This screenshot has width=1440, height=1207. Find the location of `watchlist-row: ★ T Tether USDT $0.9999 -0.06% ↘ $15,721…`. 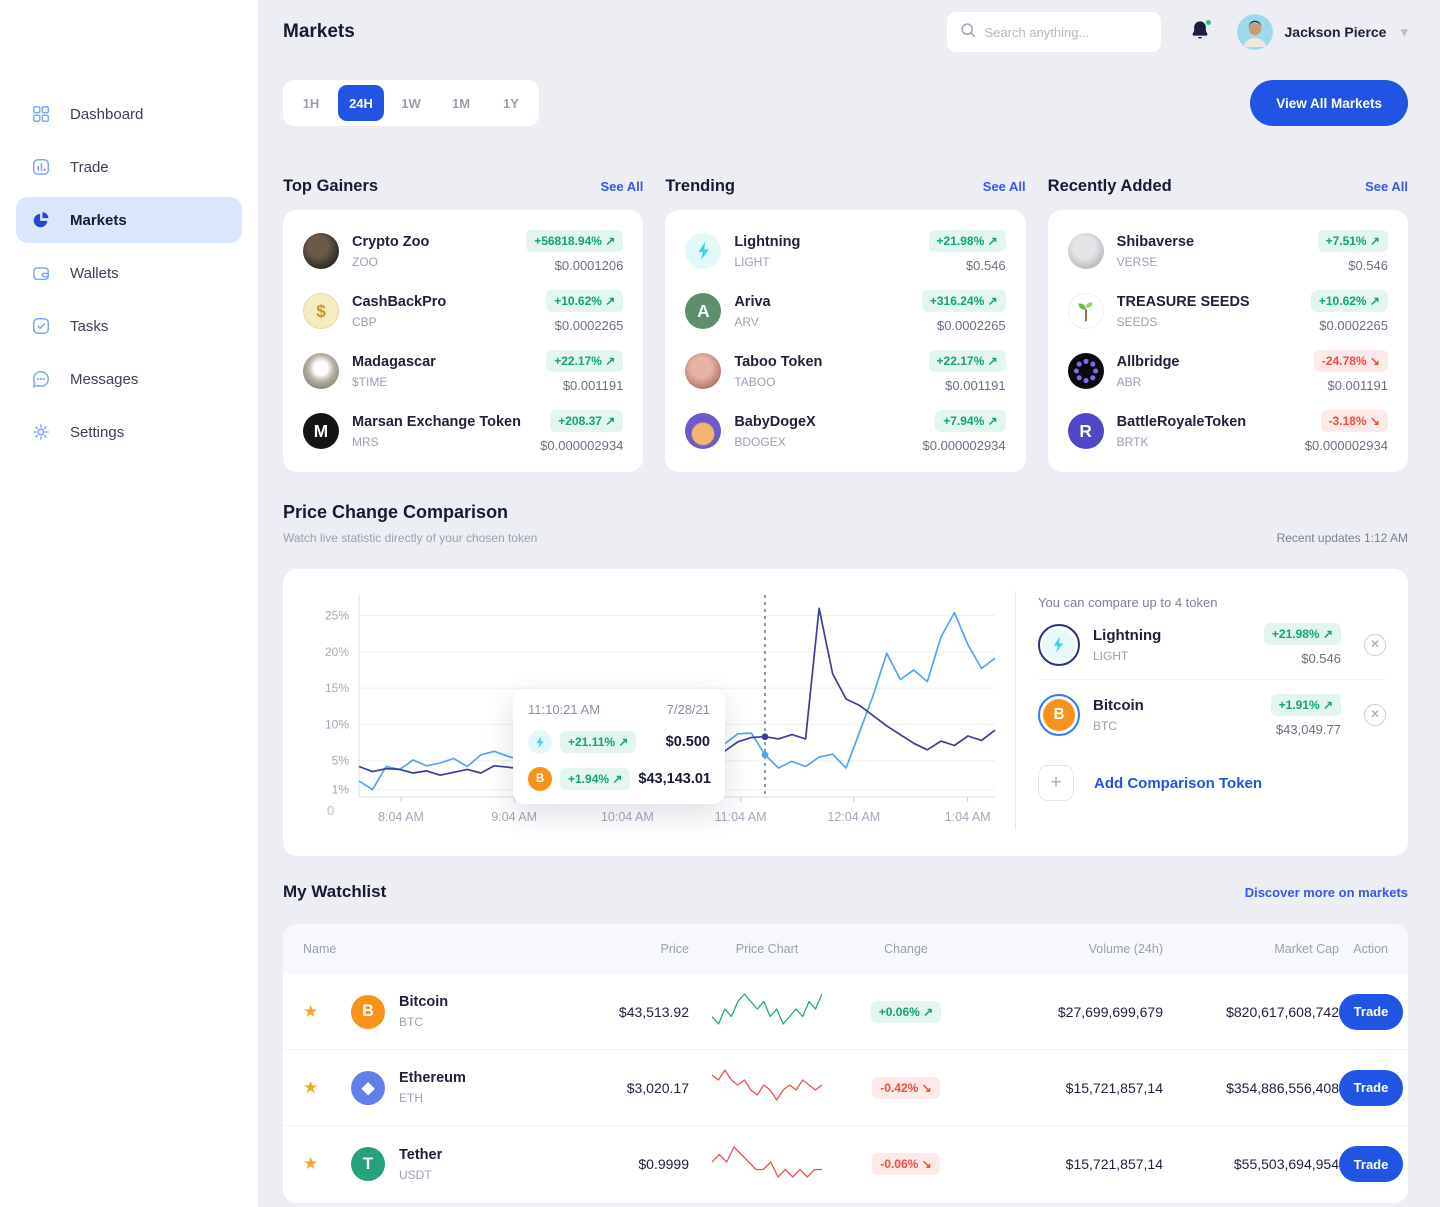

watchlist-row: ★ T Tether USDT $0.9999 -0.06% ↘ $15,721… is located at coordinates (845, 1164).